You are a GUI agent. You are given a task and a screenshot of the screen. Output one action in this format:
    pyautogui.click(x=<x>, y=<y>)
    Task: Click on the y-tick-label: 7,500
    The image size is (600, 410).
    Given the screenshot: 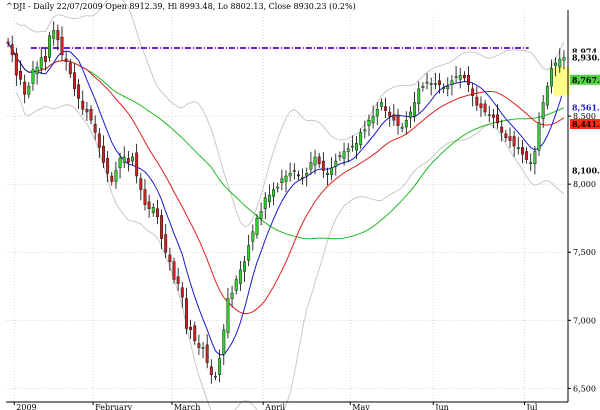 What is the action you would take?
    pyautogui.click(x=584, y=252)
    